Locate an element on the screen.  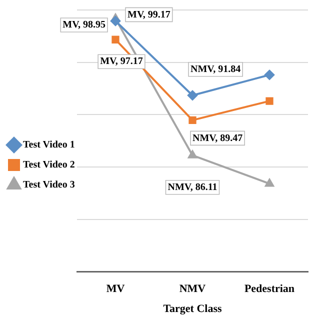
data-label: MV, 98.95 is located at coordinates (84, 25).